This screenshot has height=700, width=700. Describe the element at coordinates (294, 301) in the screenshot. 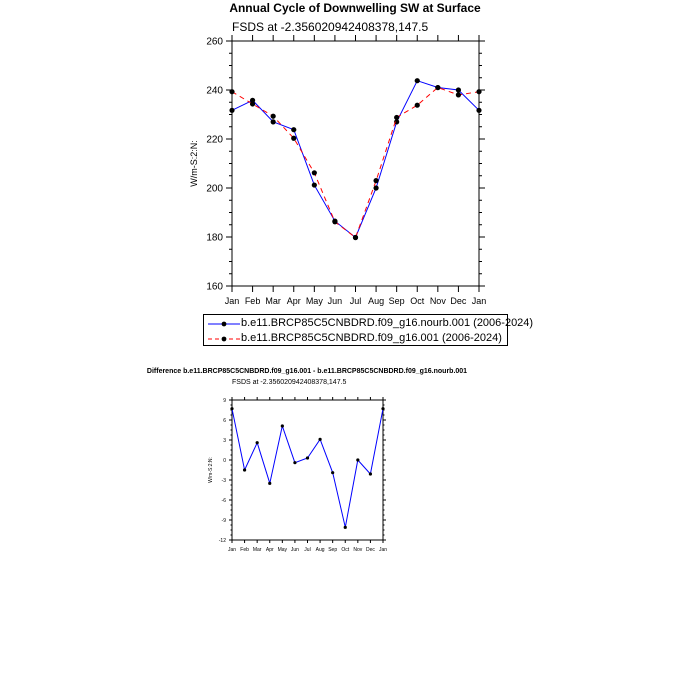

I see `main-xtick-label: Apr` at that location.